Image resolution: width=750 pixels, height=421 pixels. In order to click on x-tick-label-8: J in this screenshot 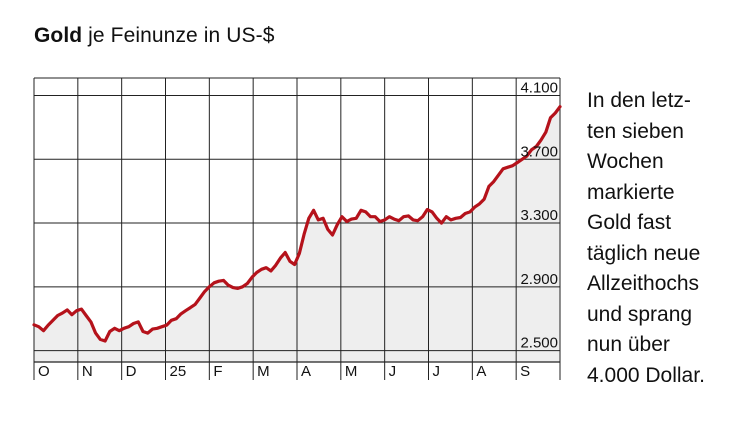, I will do `click(393, 371)`.